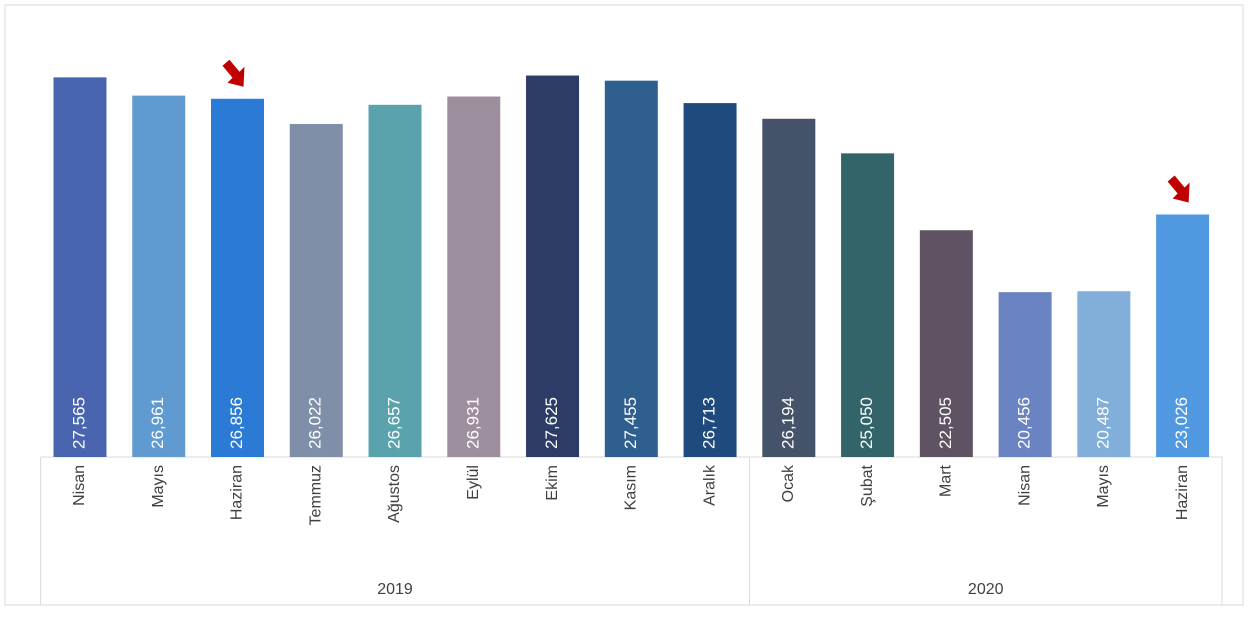  What do you see at coordinates (236, 423) in the screenshot?
I see `data-label: 26,856` at bounding box center [236, 423].